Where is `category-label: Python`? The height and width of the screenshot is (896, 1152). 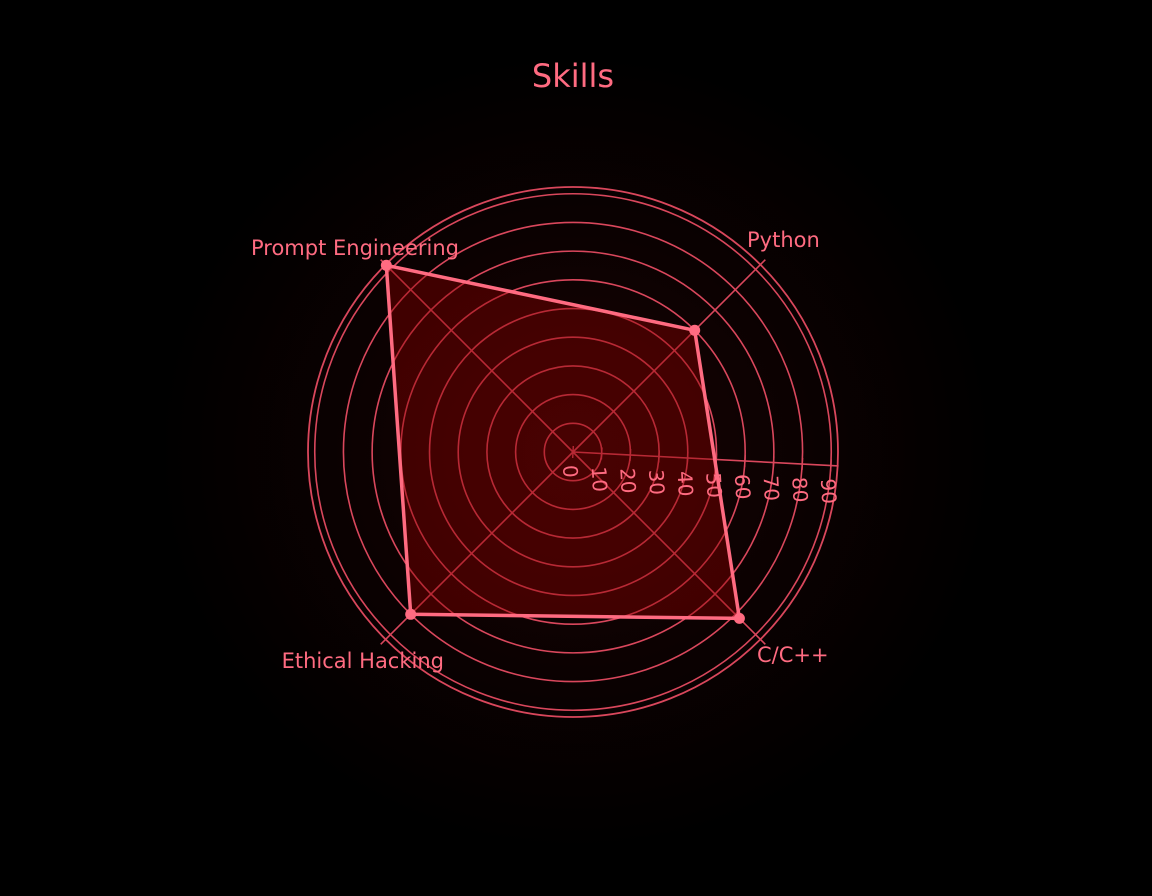 category-label: Python is located at coordinates (783, 240).